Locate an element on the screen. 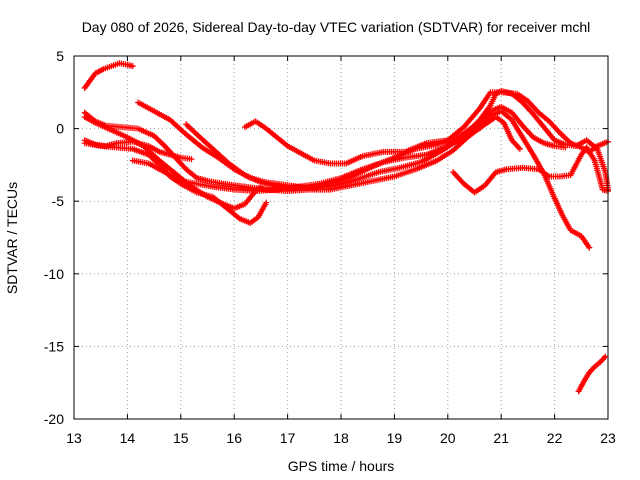 The height and width of the screenshot is (480, 640). y-tick-label: -5 is located at coordinates (58, 201).